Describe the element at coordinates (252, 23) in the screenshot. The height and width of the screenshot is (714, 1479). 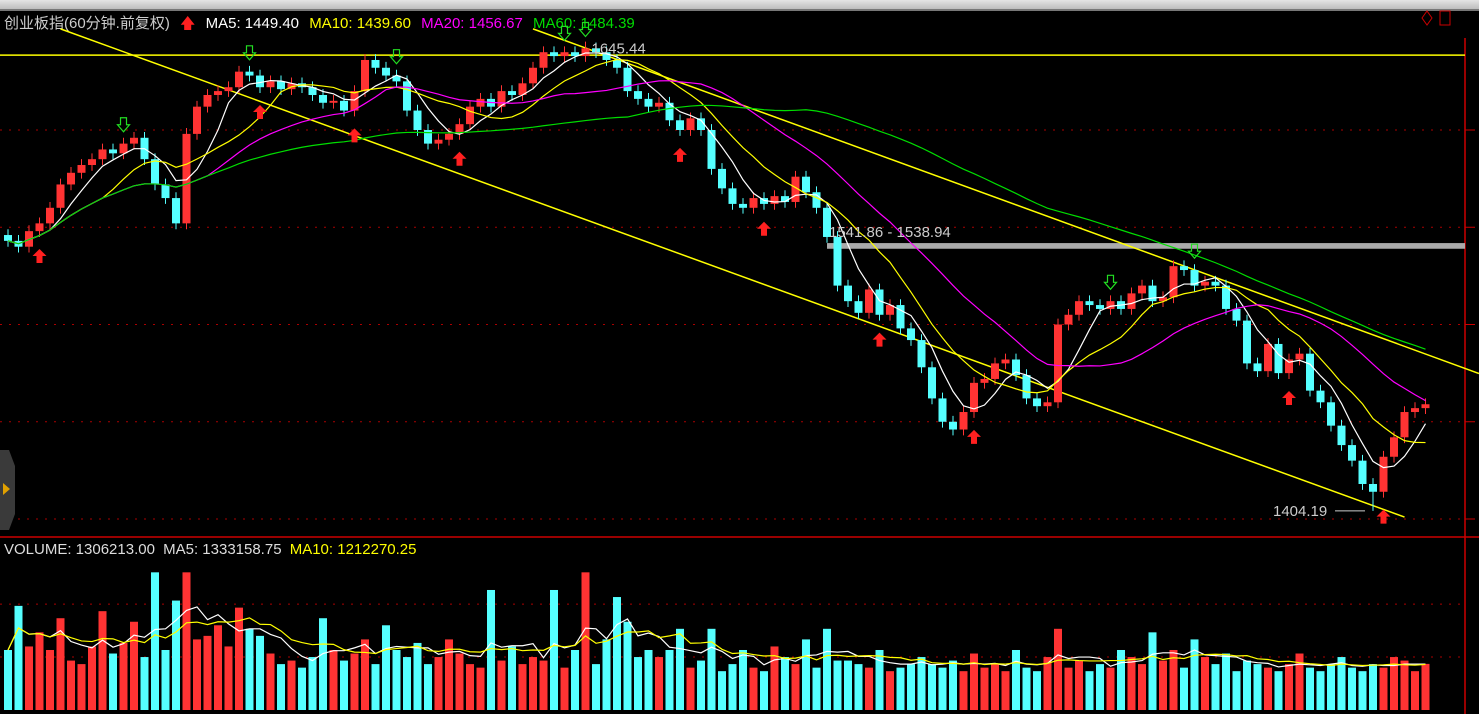
I see `ma5-label: MA5: 1449.40` at that location.